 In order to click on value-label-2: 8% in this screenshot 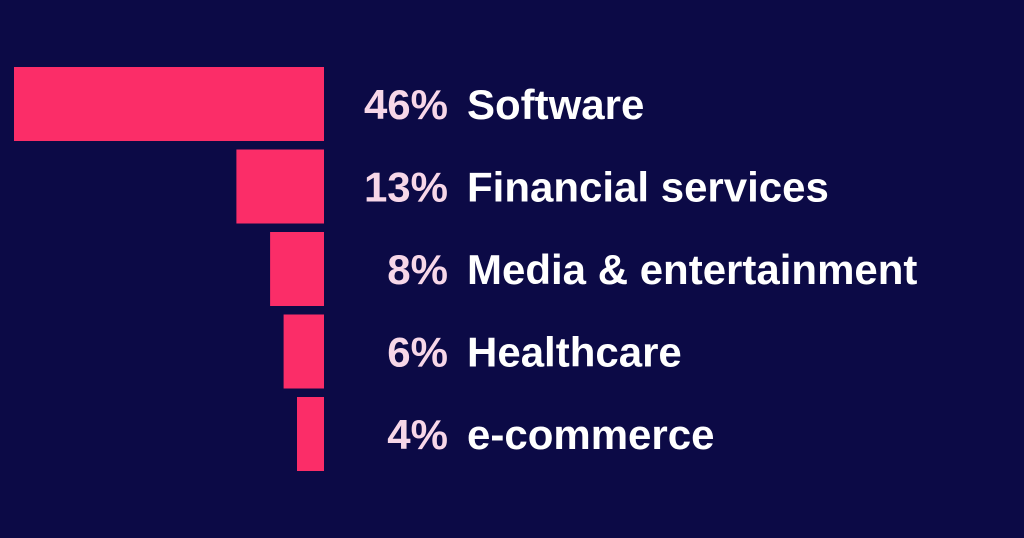, I will do `click(417, 269)`.